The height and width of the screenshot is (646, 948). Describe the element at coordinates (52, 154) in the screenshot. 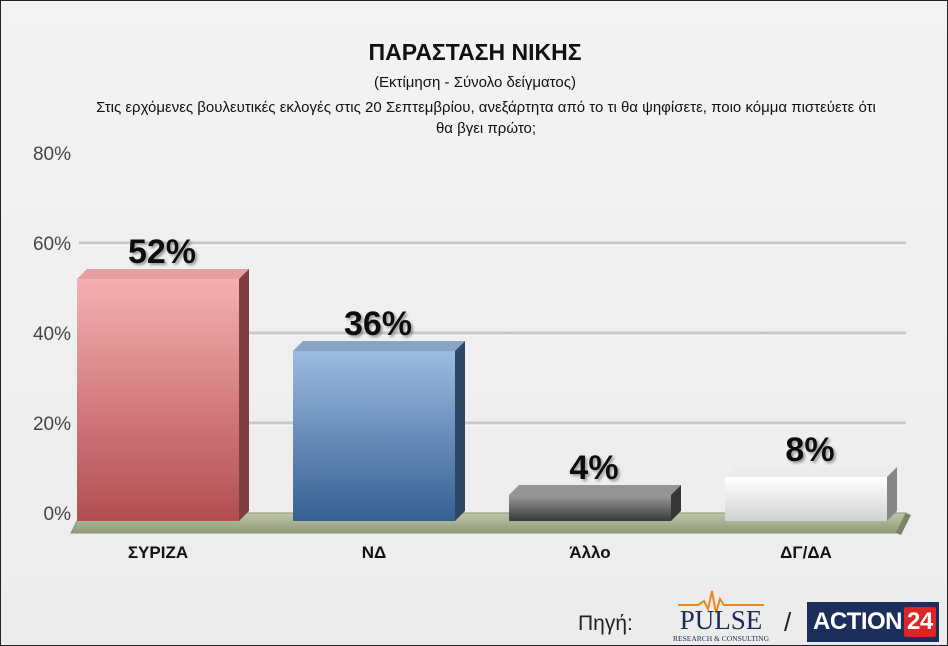

I see `y-tick-label: 80%` at that location.